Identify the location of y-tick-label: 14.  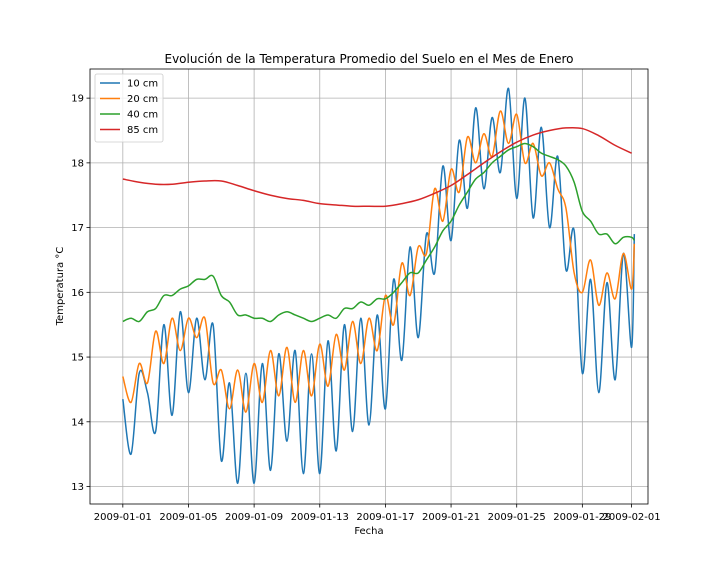
(77, 422).